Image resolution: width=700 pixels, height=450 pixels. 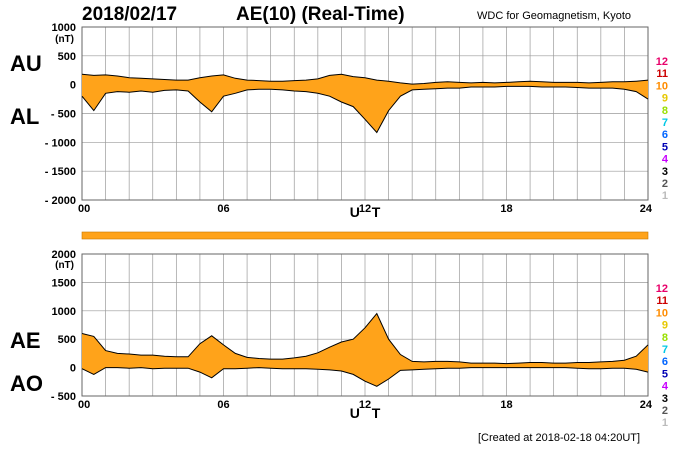 I want to click on series-line-al, so click(x=365, y=109).